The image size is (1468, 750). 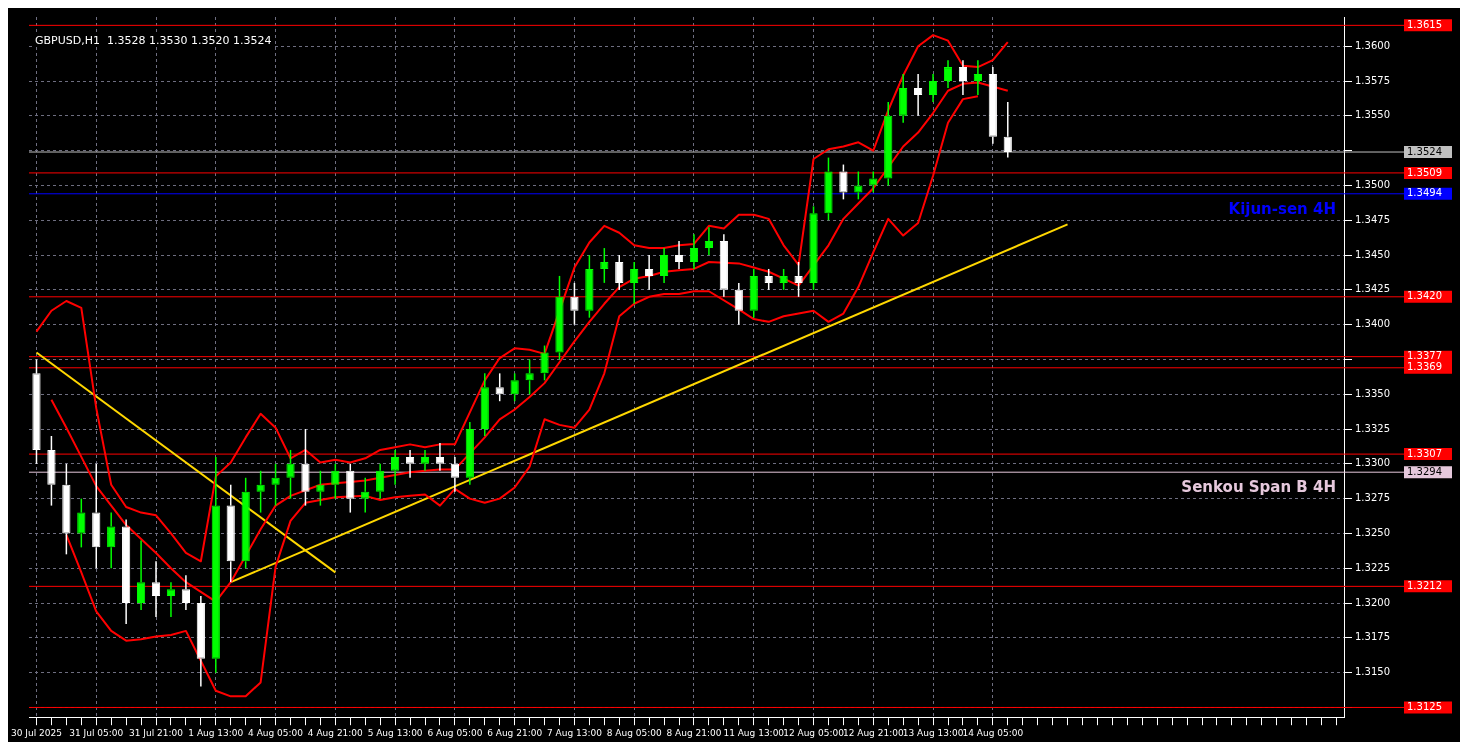 What do you see at coordinates (1424, 453) in the screenshot?
I see `ref-line-label: 1.3307` at bounding box center [1424, 453].